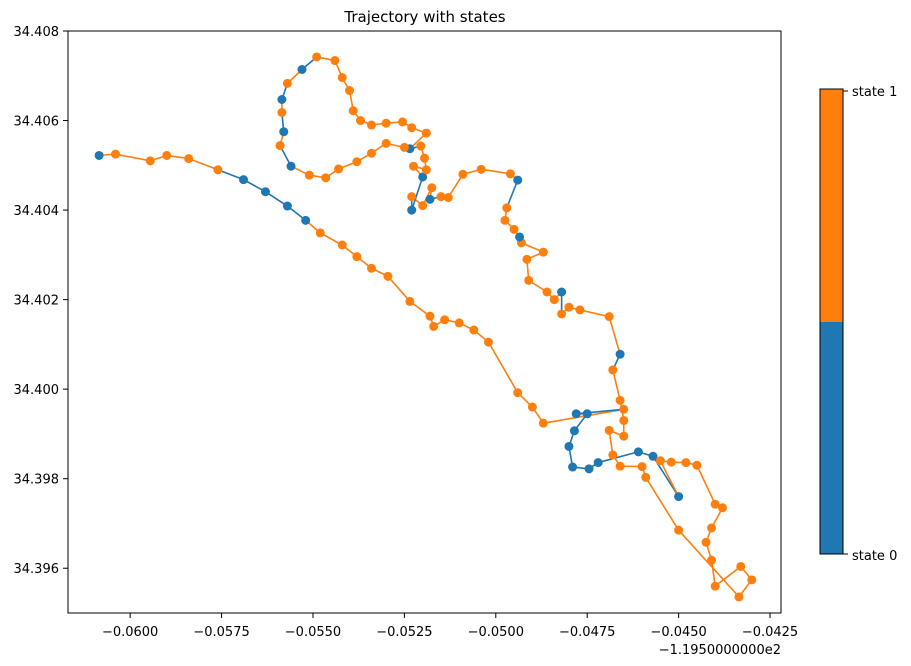  I want to click on x-tick-label: −0.0550, so click(313, 632).